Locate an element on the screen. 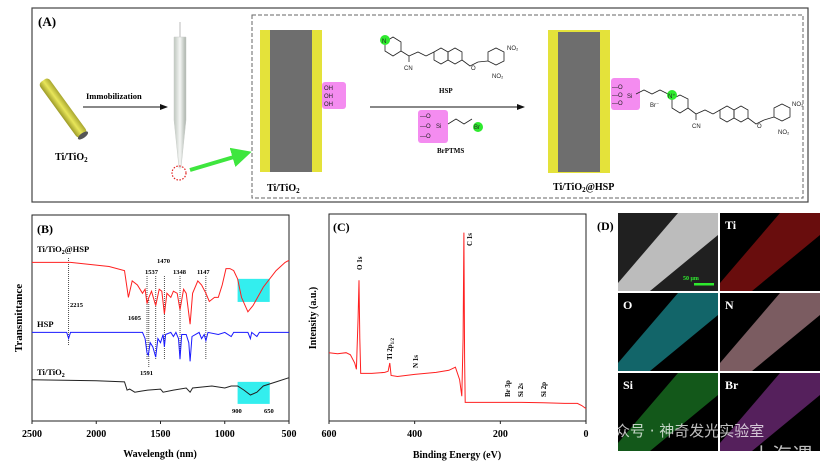 Image resolution: width=830 pixels, height=464 pixels. silane-box is located at coordinates (433, 126).